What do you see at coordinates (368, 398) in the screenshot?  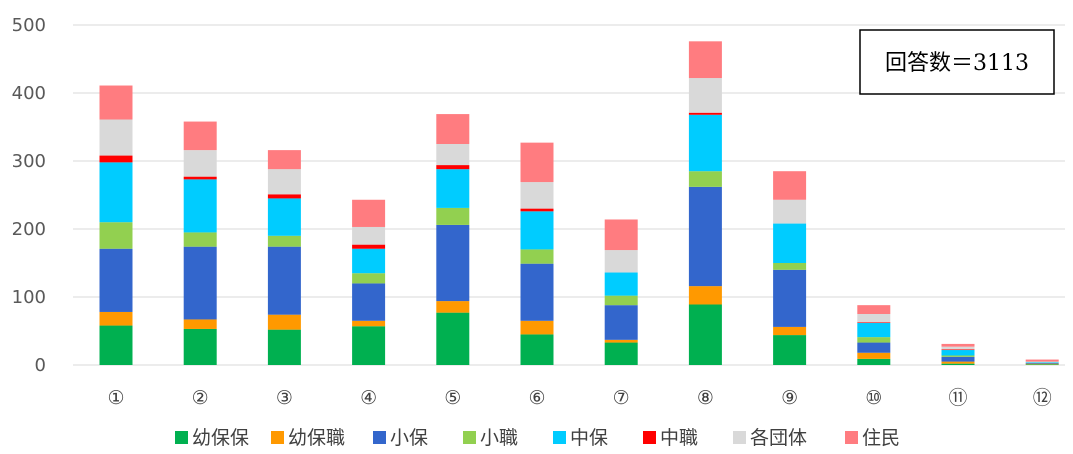 I see `x-tick-label: ④` at bounding box center [368, 398].